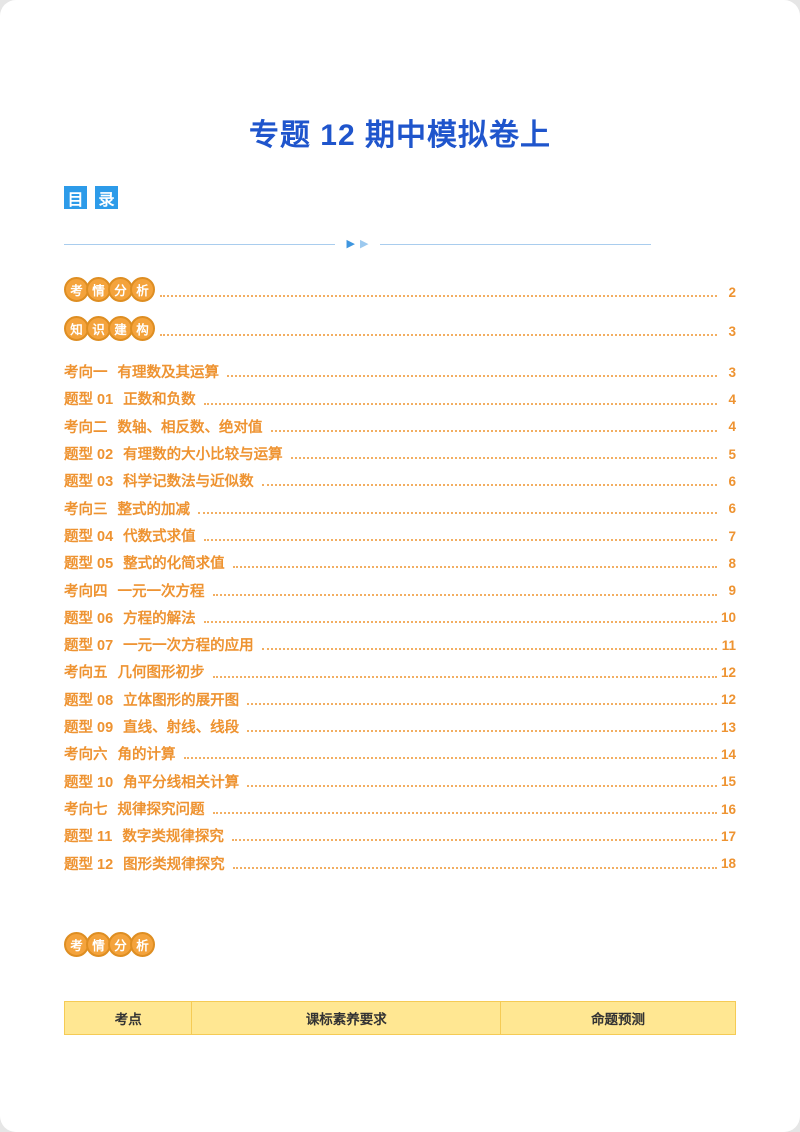 The image size is (800, 1132). I want to click on section-badge: 考情分析, so click(109, 289).